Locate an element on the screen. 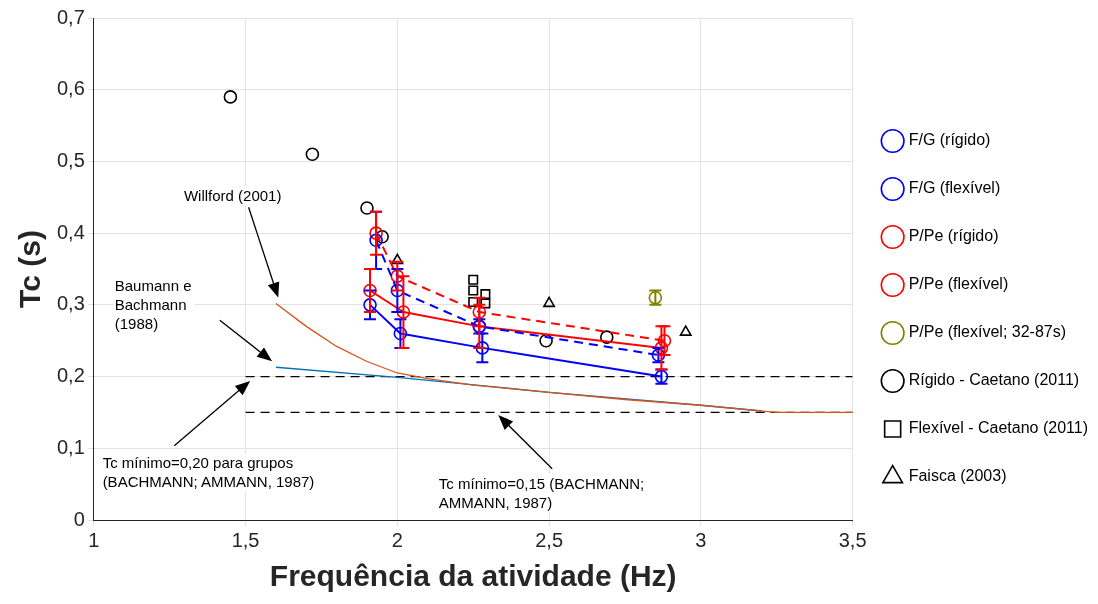 This screenshot has width=1098, height=604. annotation: Baumann e Bachmann (1988) is located at coordinates (153, 305).